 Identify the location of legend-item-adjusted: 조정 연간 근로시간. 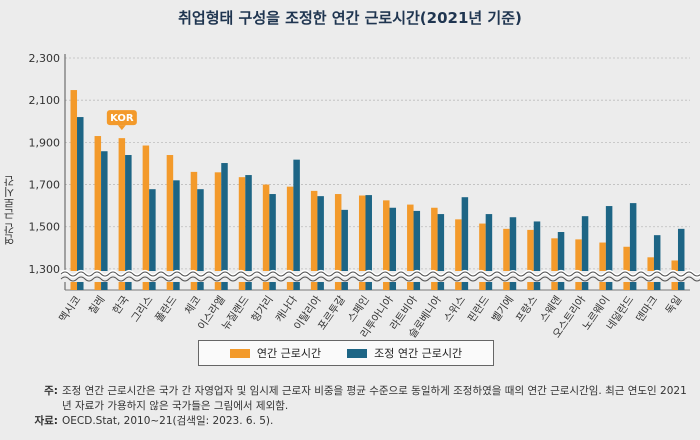
(404, 353).